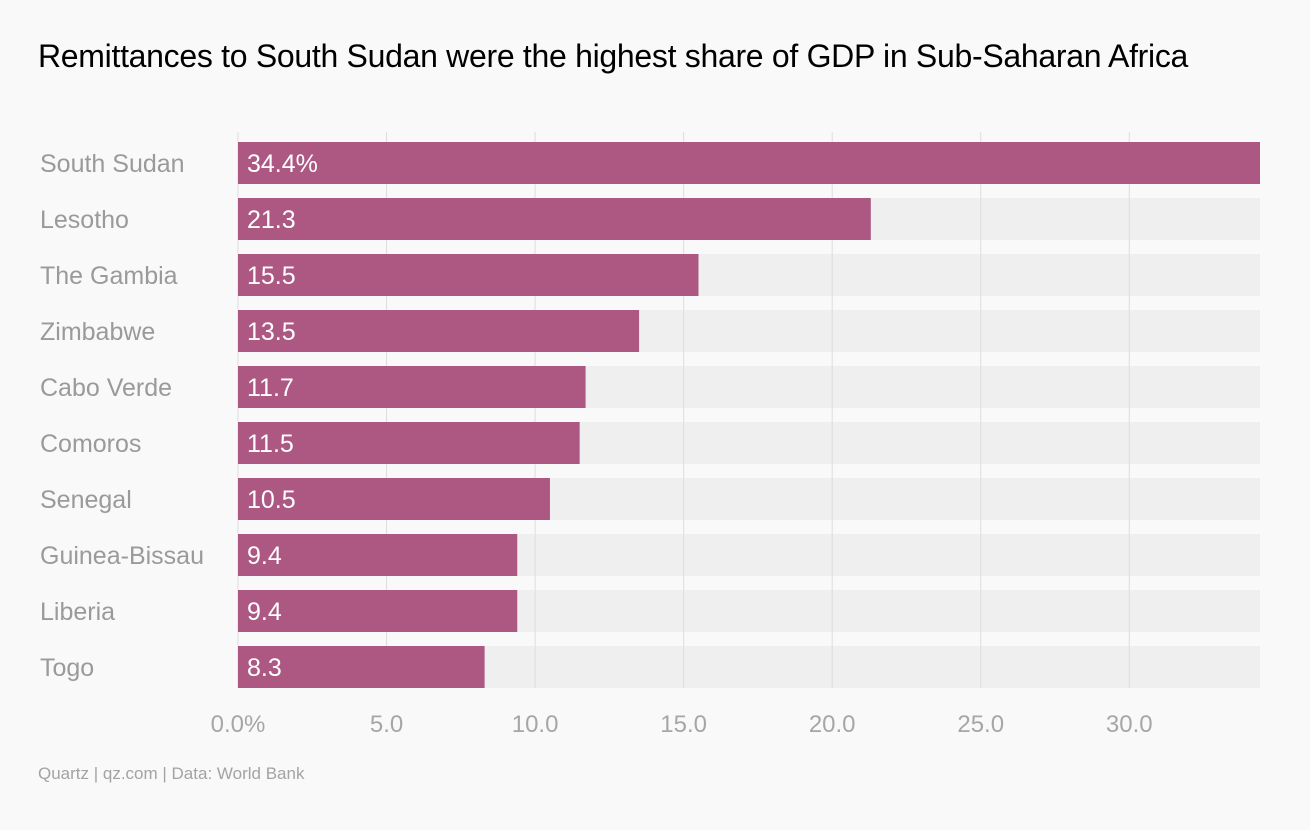 The height and width of the screenshot is (830, 1310). Describe the element at coordinates (270, 388) in the screenshot. I see `value-label: 11.7` at that location.